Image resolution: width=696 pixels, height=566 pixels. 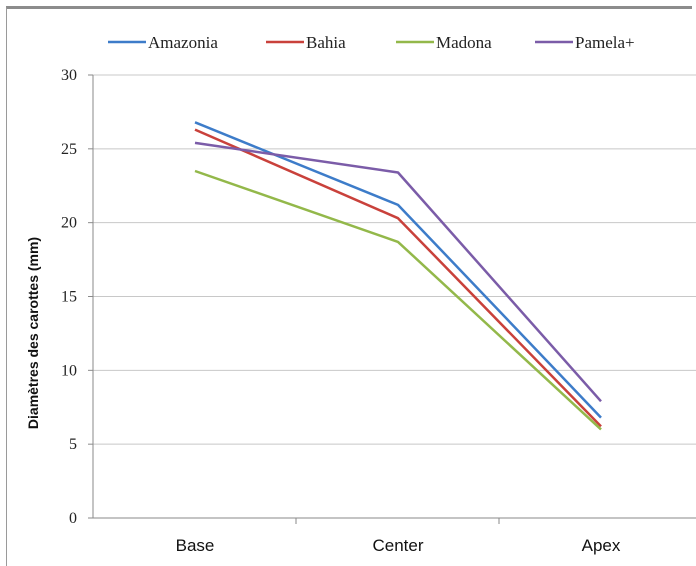 I want to click on y-tick-label: 15, so click(x=69, y=297).